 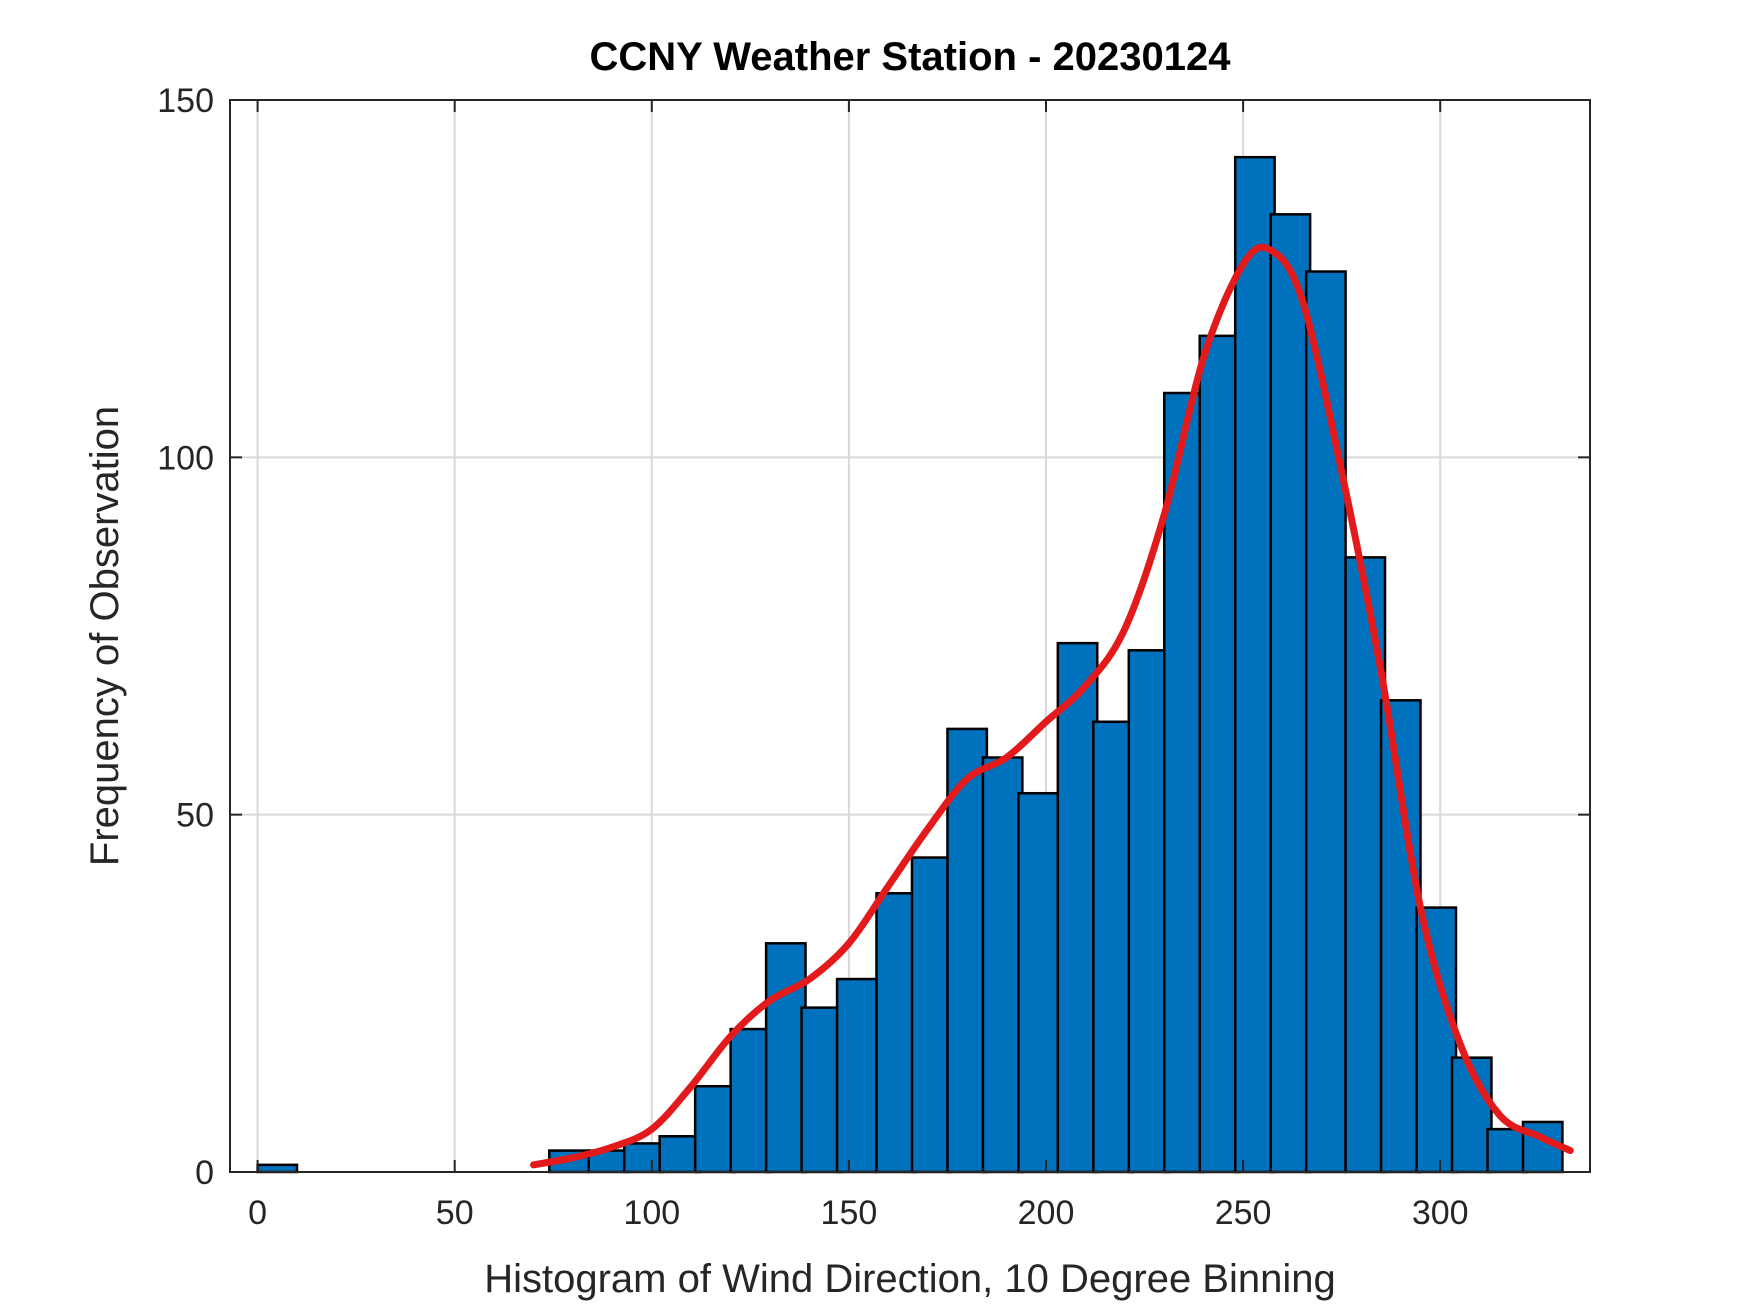 What do you see at coordinates (1440, 1213) in the screenshot?
I see `x-tick-label: 300` at bounding box center [1440, 1213].